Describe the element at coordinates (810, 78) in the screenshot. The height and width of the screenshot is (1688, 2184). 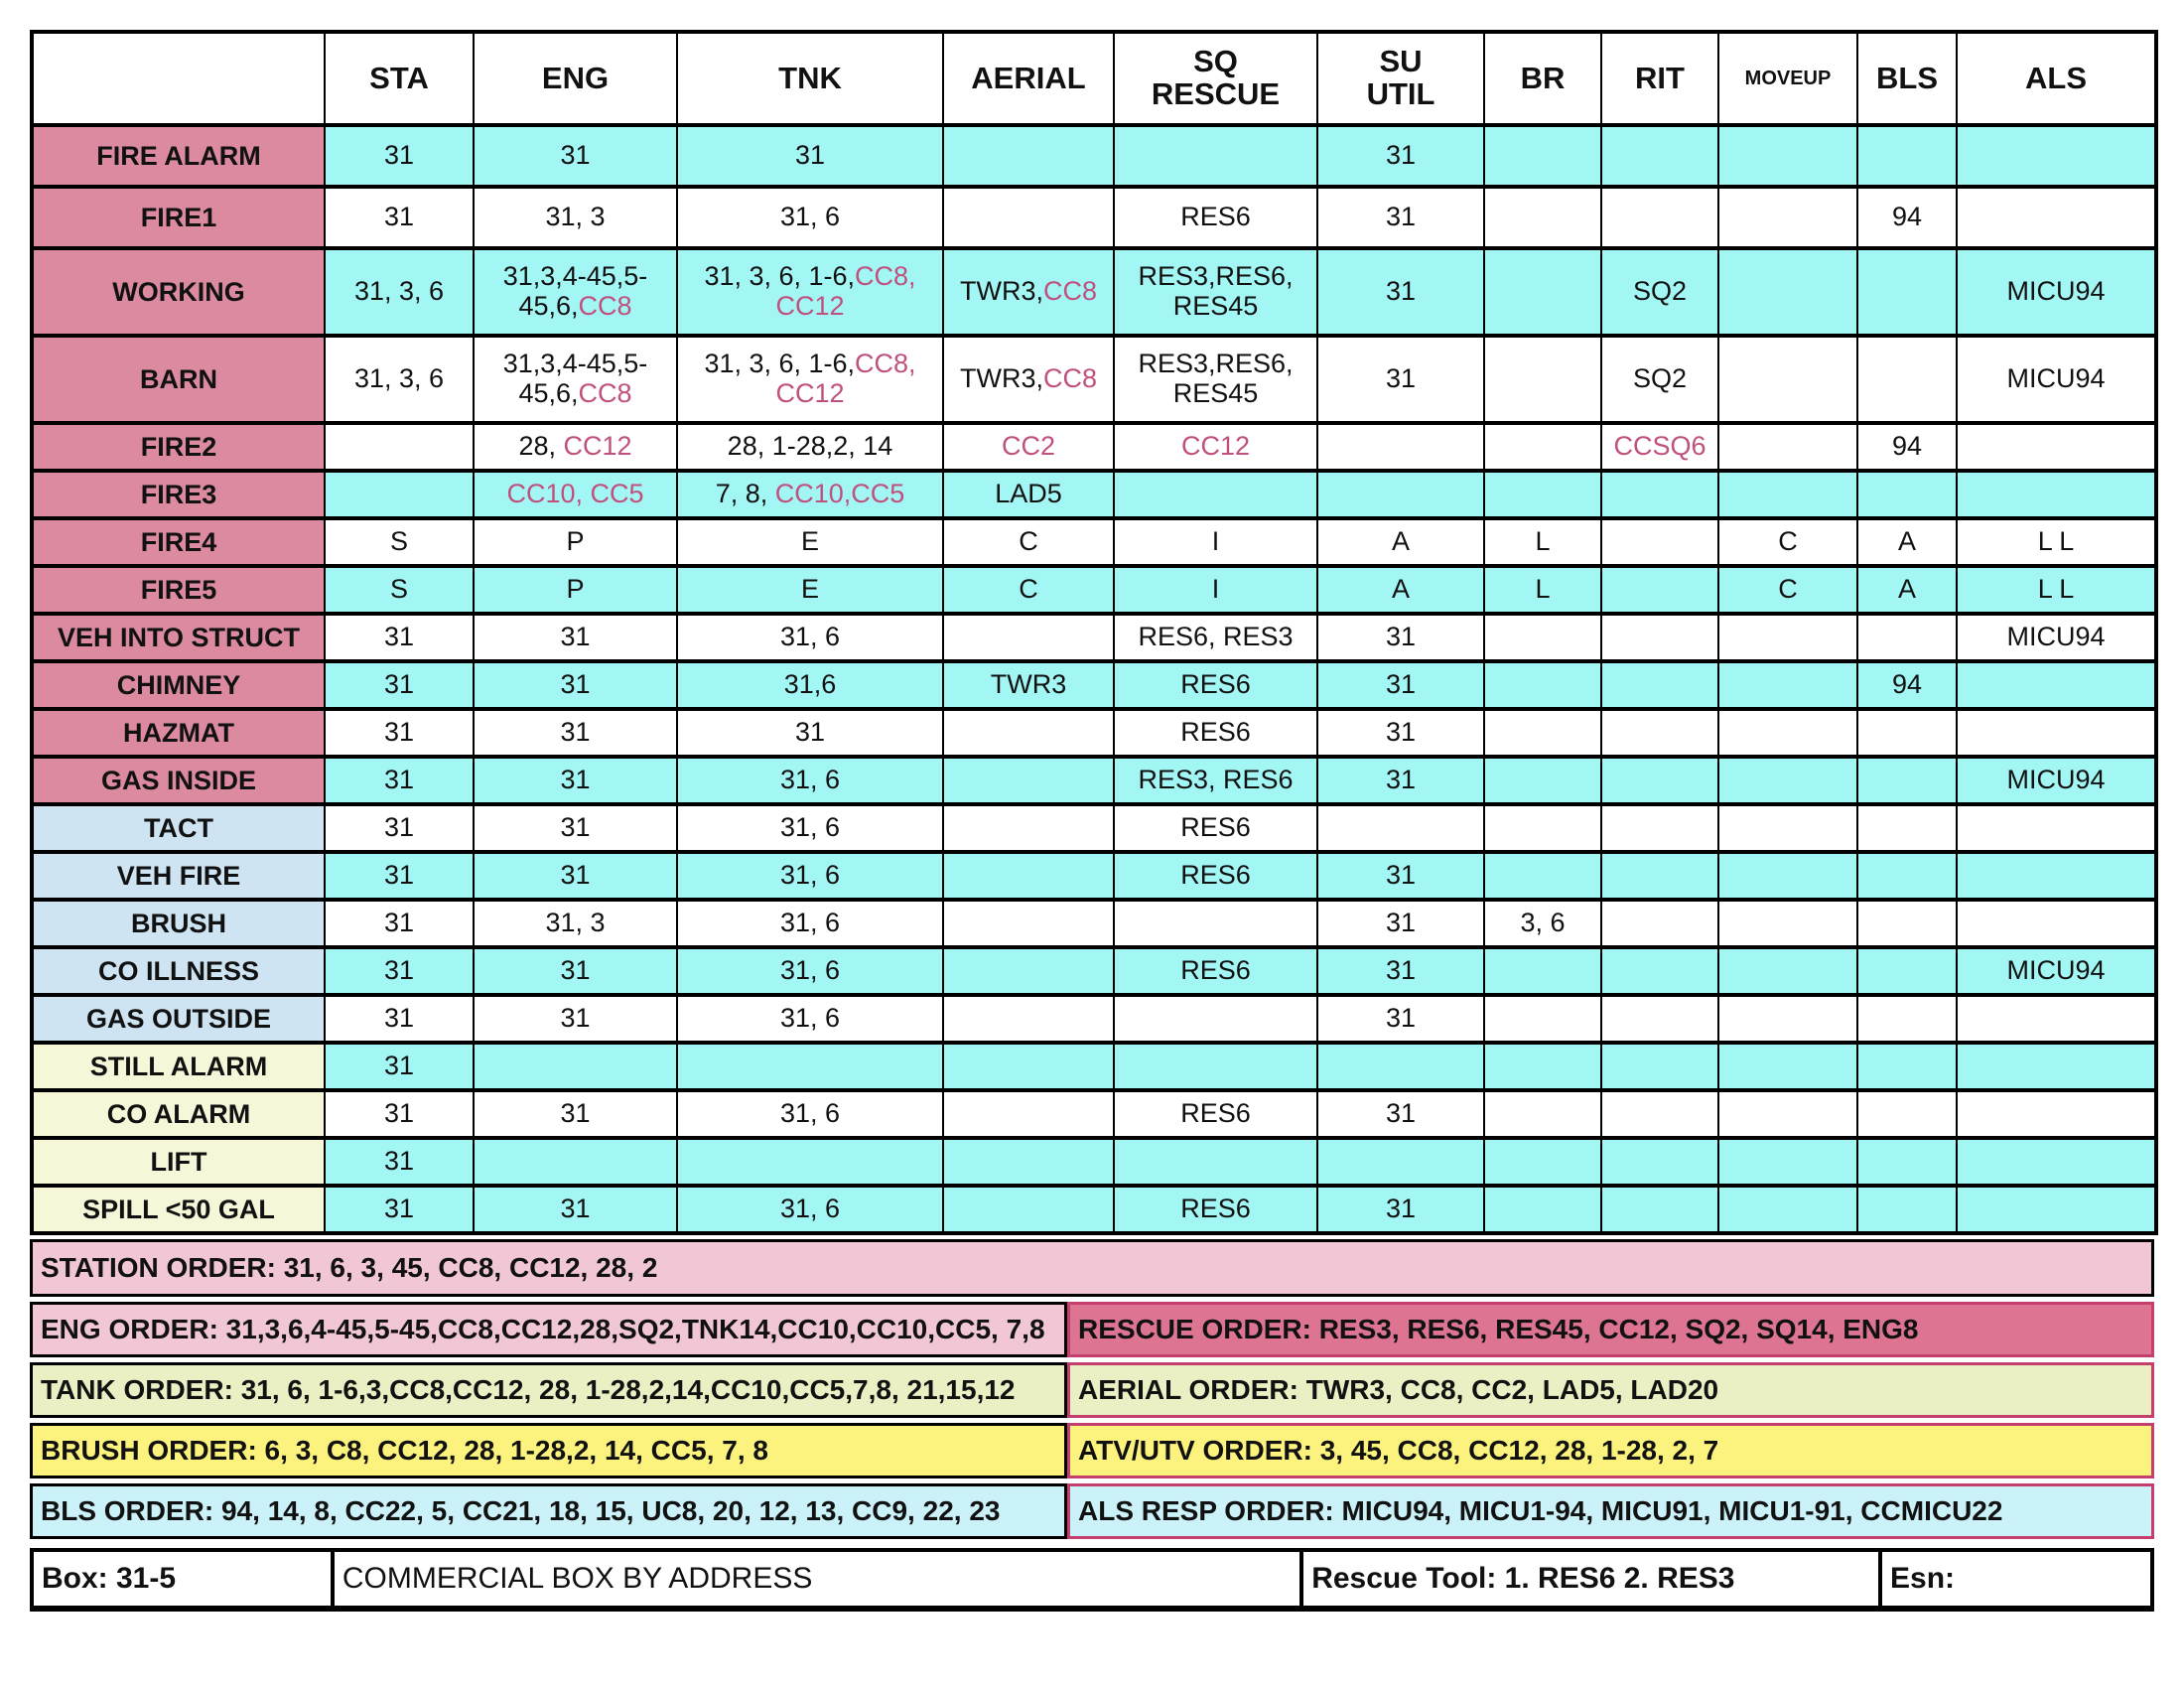
I see `column-header-tnk: TNK` at that location.